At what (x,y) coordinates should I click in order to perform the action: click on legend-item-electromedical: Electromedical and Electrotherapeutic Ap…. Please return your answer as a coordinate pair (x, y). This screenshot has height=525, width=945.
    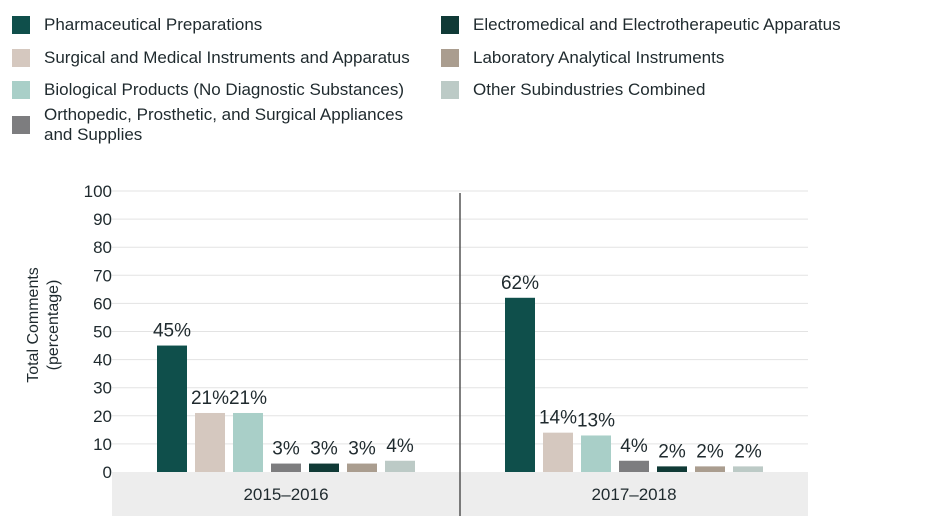
    Looking at the image, I should click on (641, 25).